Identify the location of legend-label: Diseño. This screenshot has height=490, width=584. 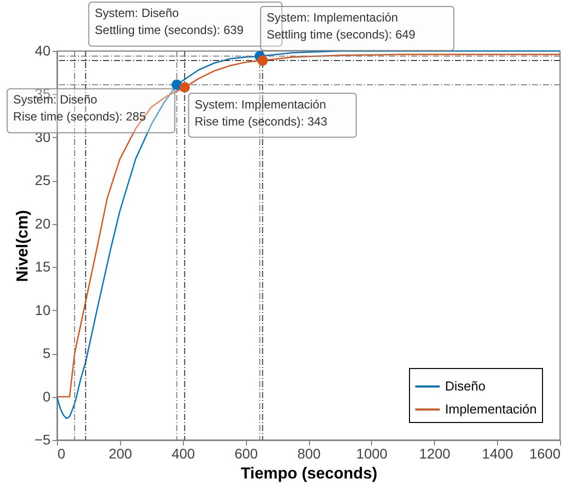
(465, 386).